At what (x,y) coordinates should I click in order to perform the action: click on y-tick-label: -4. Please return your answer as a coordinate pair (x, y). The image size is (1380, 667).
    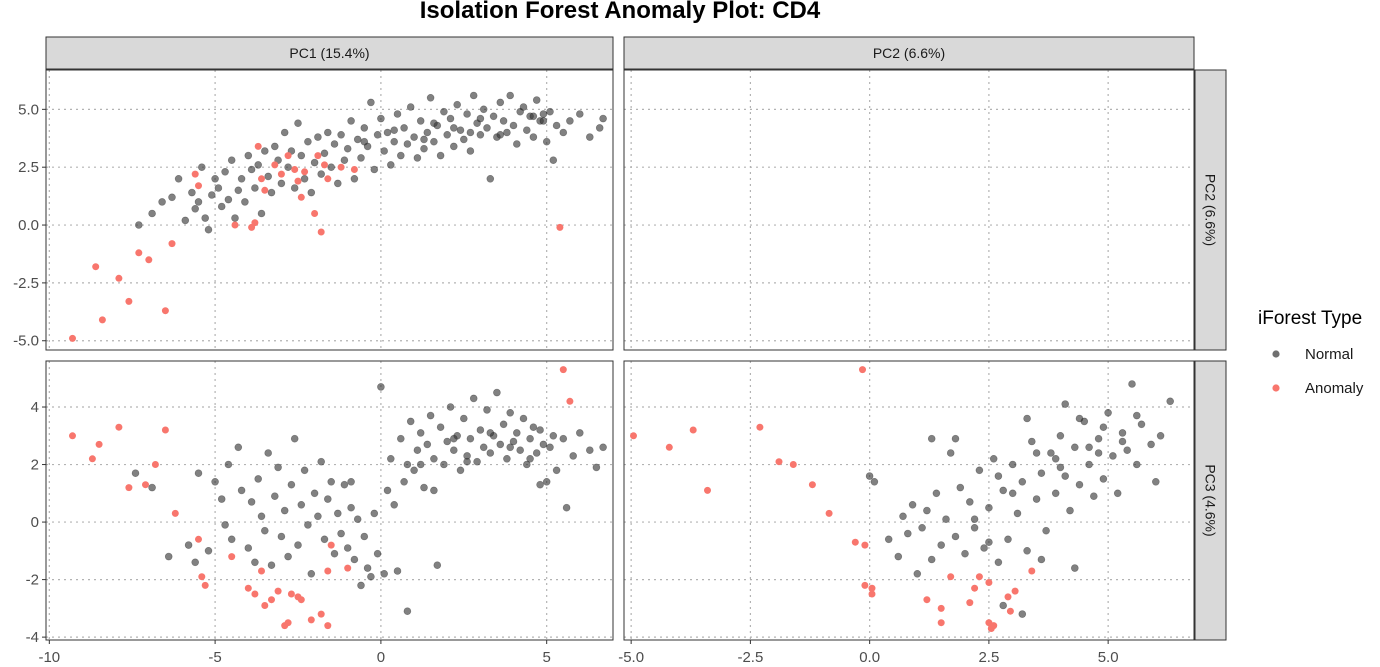
    Looking at the image, I should click on (32, 637).